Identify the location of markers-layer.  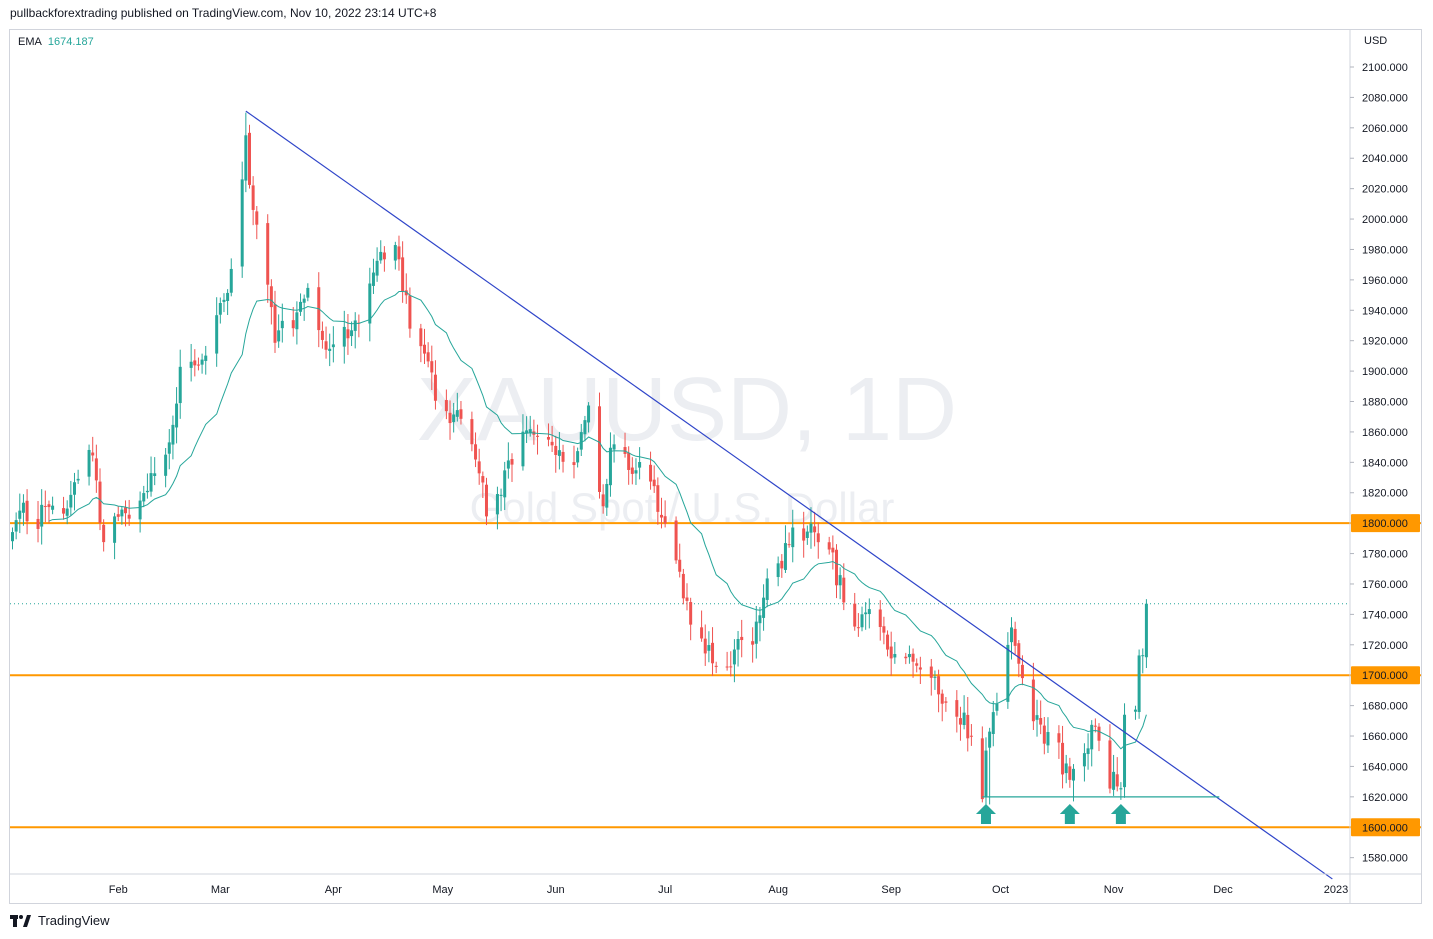
(1053, 814).